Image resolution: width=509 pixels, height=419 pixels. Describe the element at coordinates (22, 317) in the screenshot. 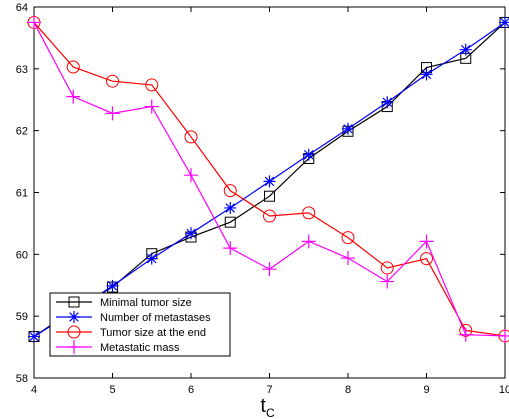

I see `y-tick-label: 59` at that location.